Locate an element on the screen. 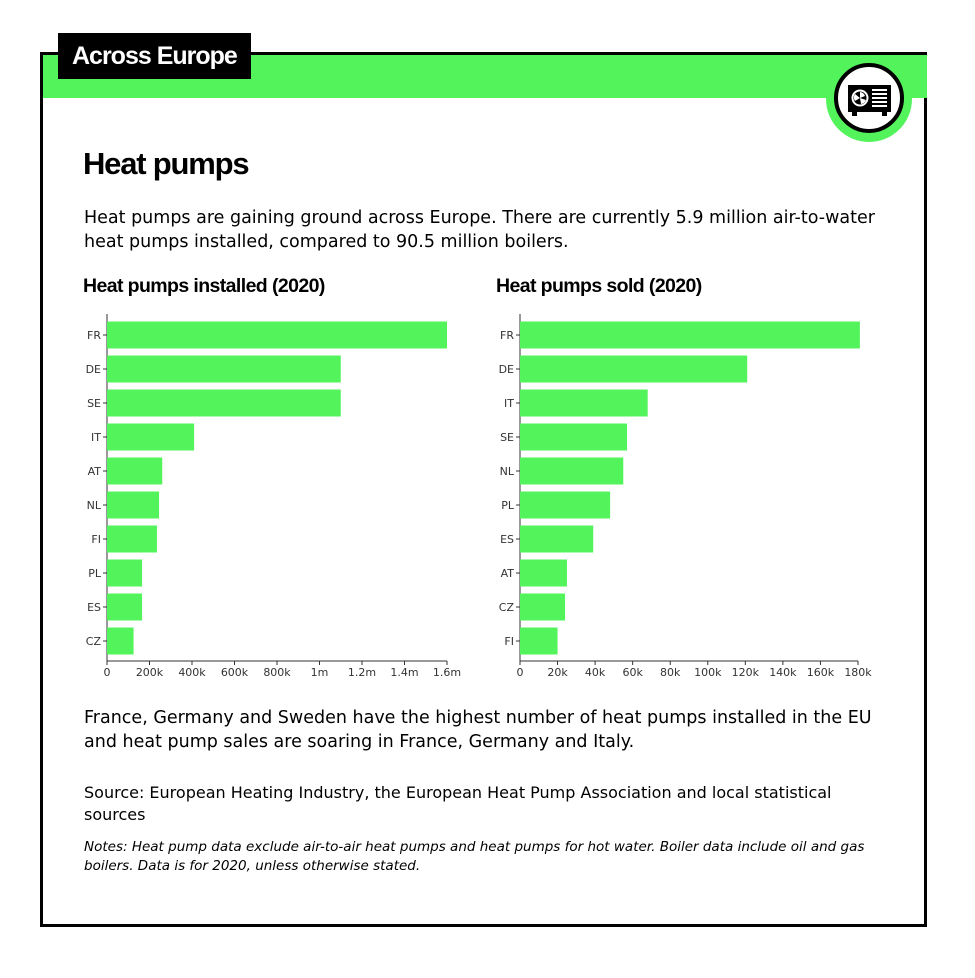 This screenshot has width=975, height=978. sold-y-tick-label: CZ is located at coordinates (507, 607).